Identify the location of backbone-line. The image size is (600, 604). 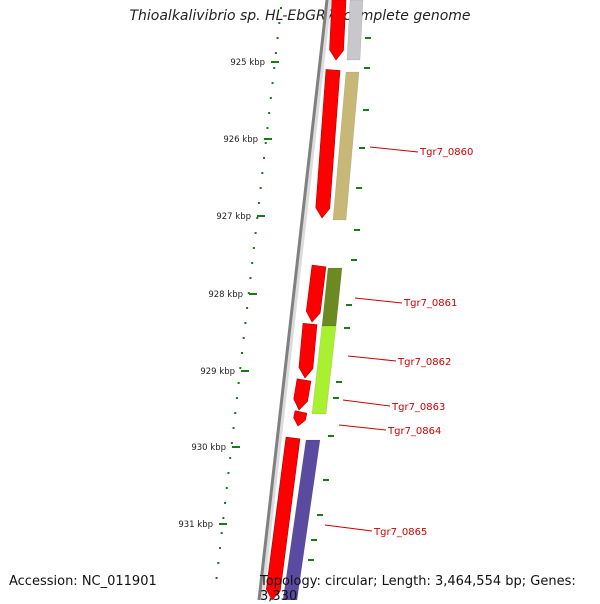
(293, 300).